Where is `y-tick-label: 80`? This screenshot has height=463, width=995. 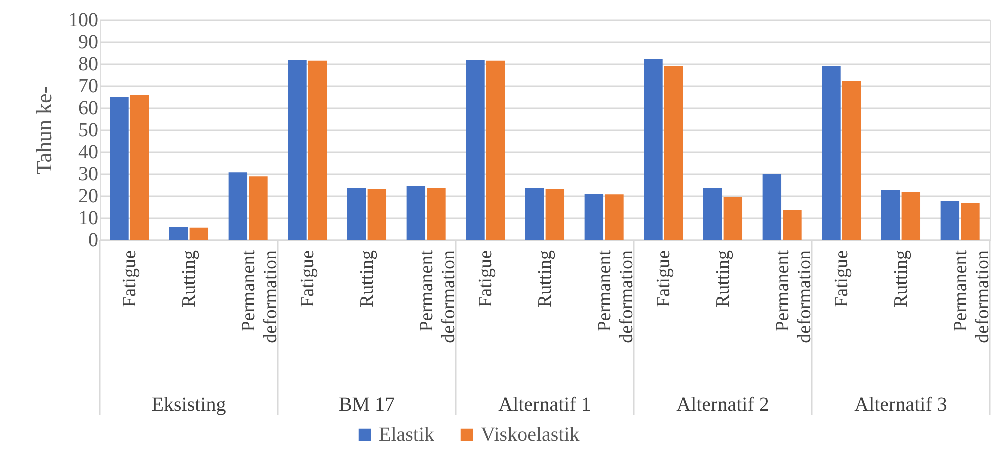 y-tick-label: 80 is located at coordinates (88, 65).